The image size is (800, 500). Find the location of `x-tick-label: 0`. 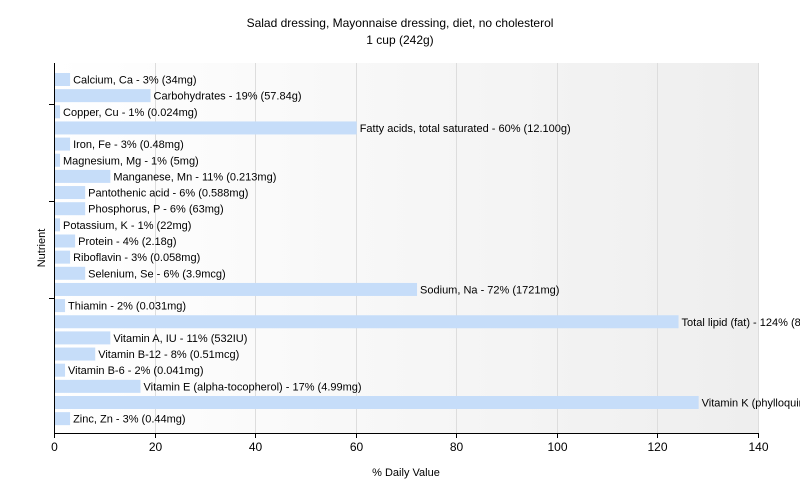

x-tick-label: 0 is located at coordinates (54, 447).